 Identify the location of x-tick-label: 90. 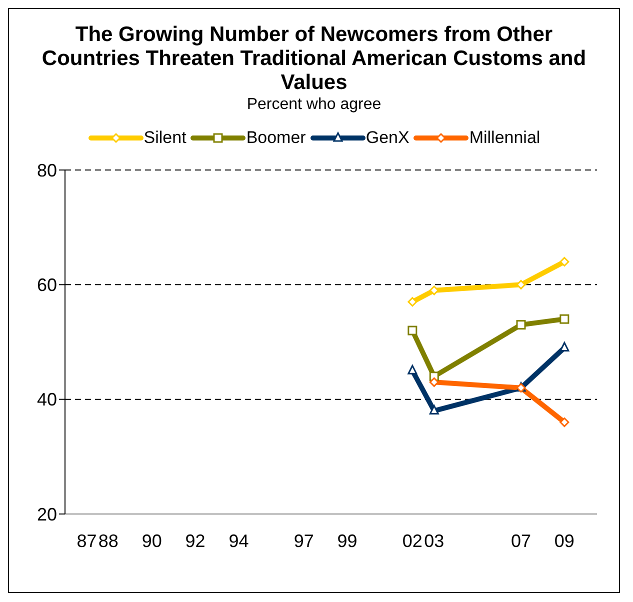
(152, 540).